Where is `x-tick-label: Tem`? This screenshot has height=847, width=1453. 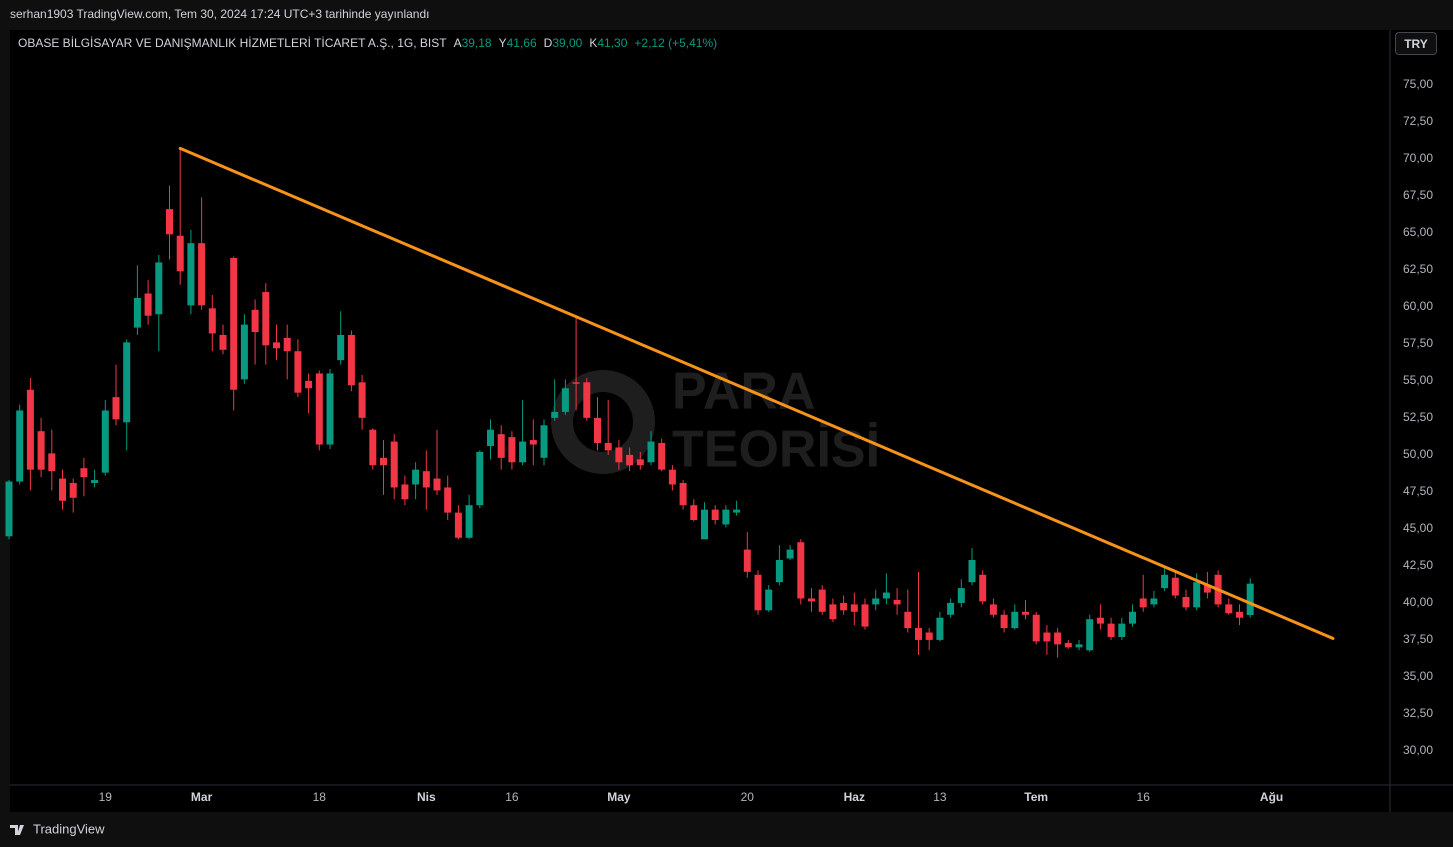 x-tick-label: Tem is located at coordinates (1036, 797).